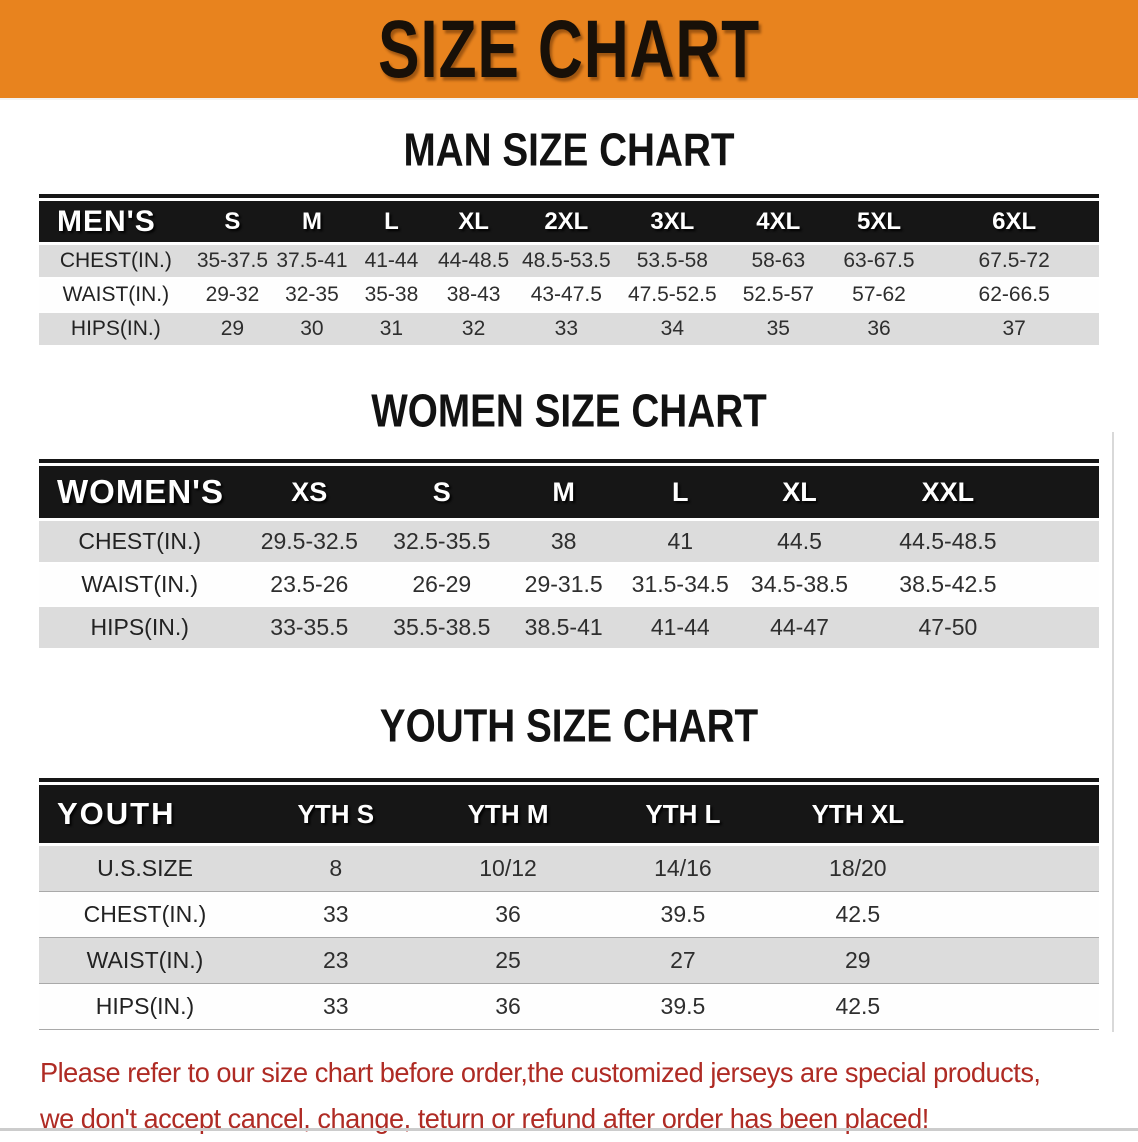 Image resolution: width=1138 pixels, height=1142 pixels. I want to click on men-col-6xl: 6XL, so click(1014, 221).